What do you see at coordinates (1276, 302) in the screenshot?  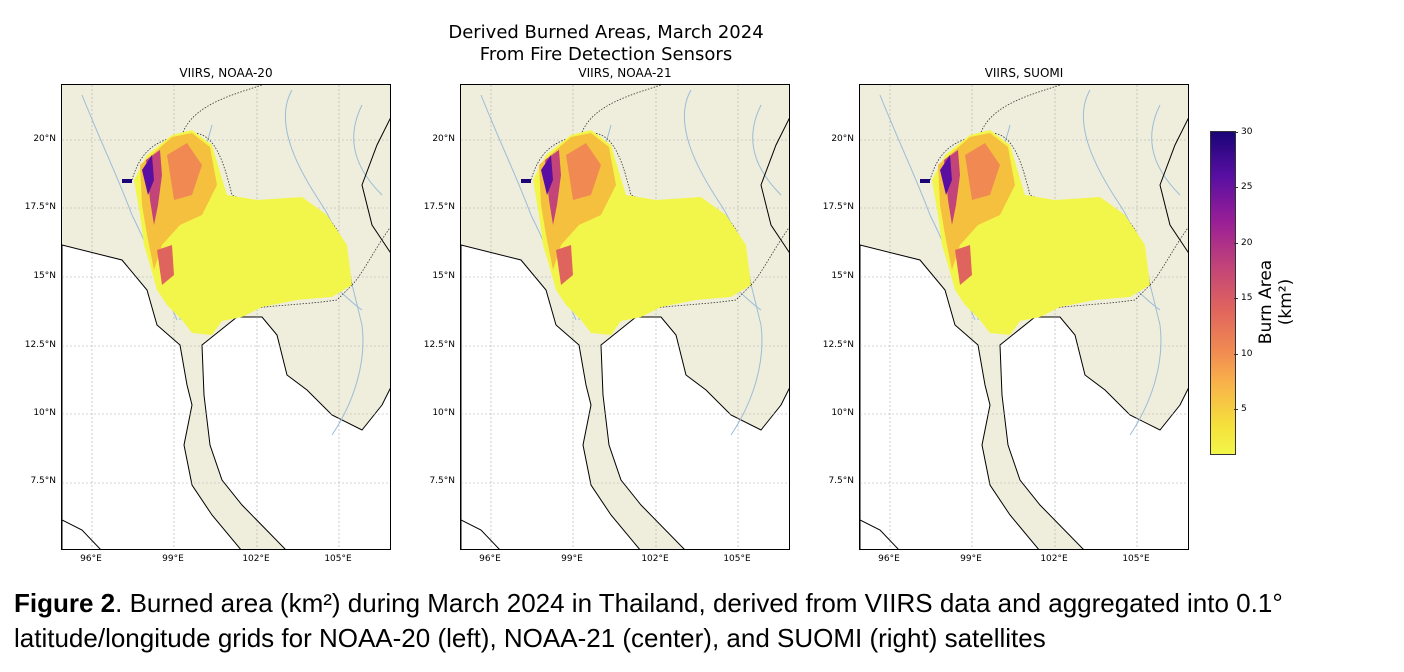 I see `colorbar-label: Burn Area (km²)` at bounding box center [1276, 302].